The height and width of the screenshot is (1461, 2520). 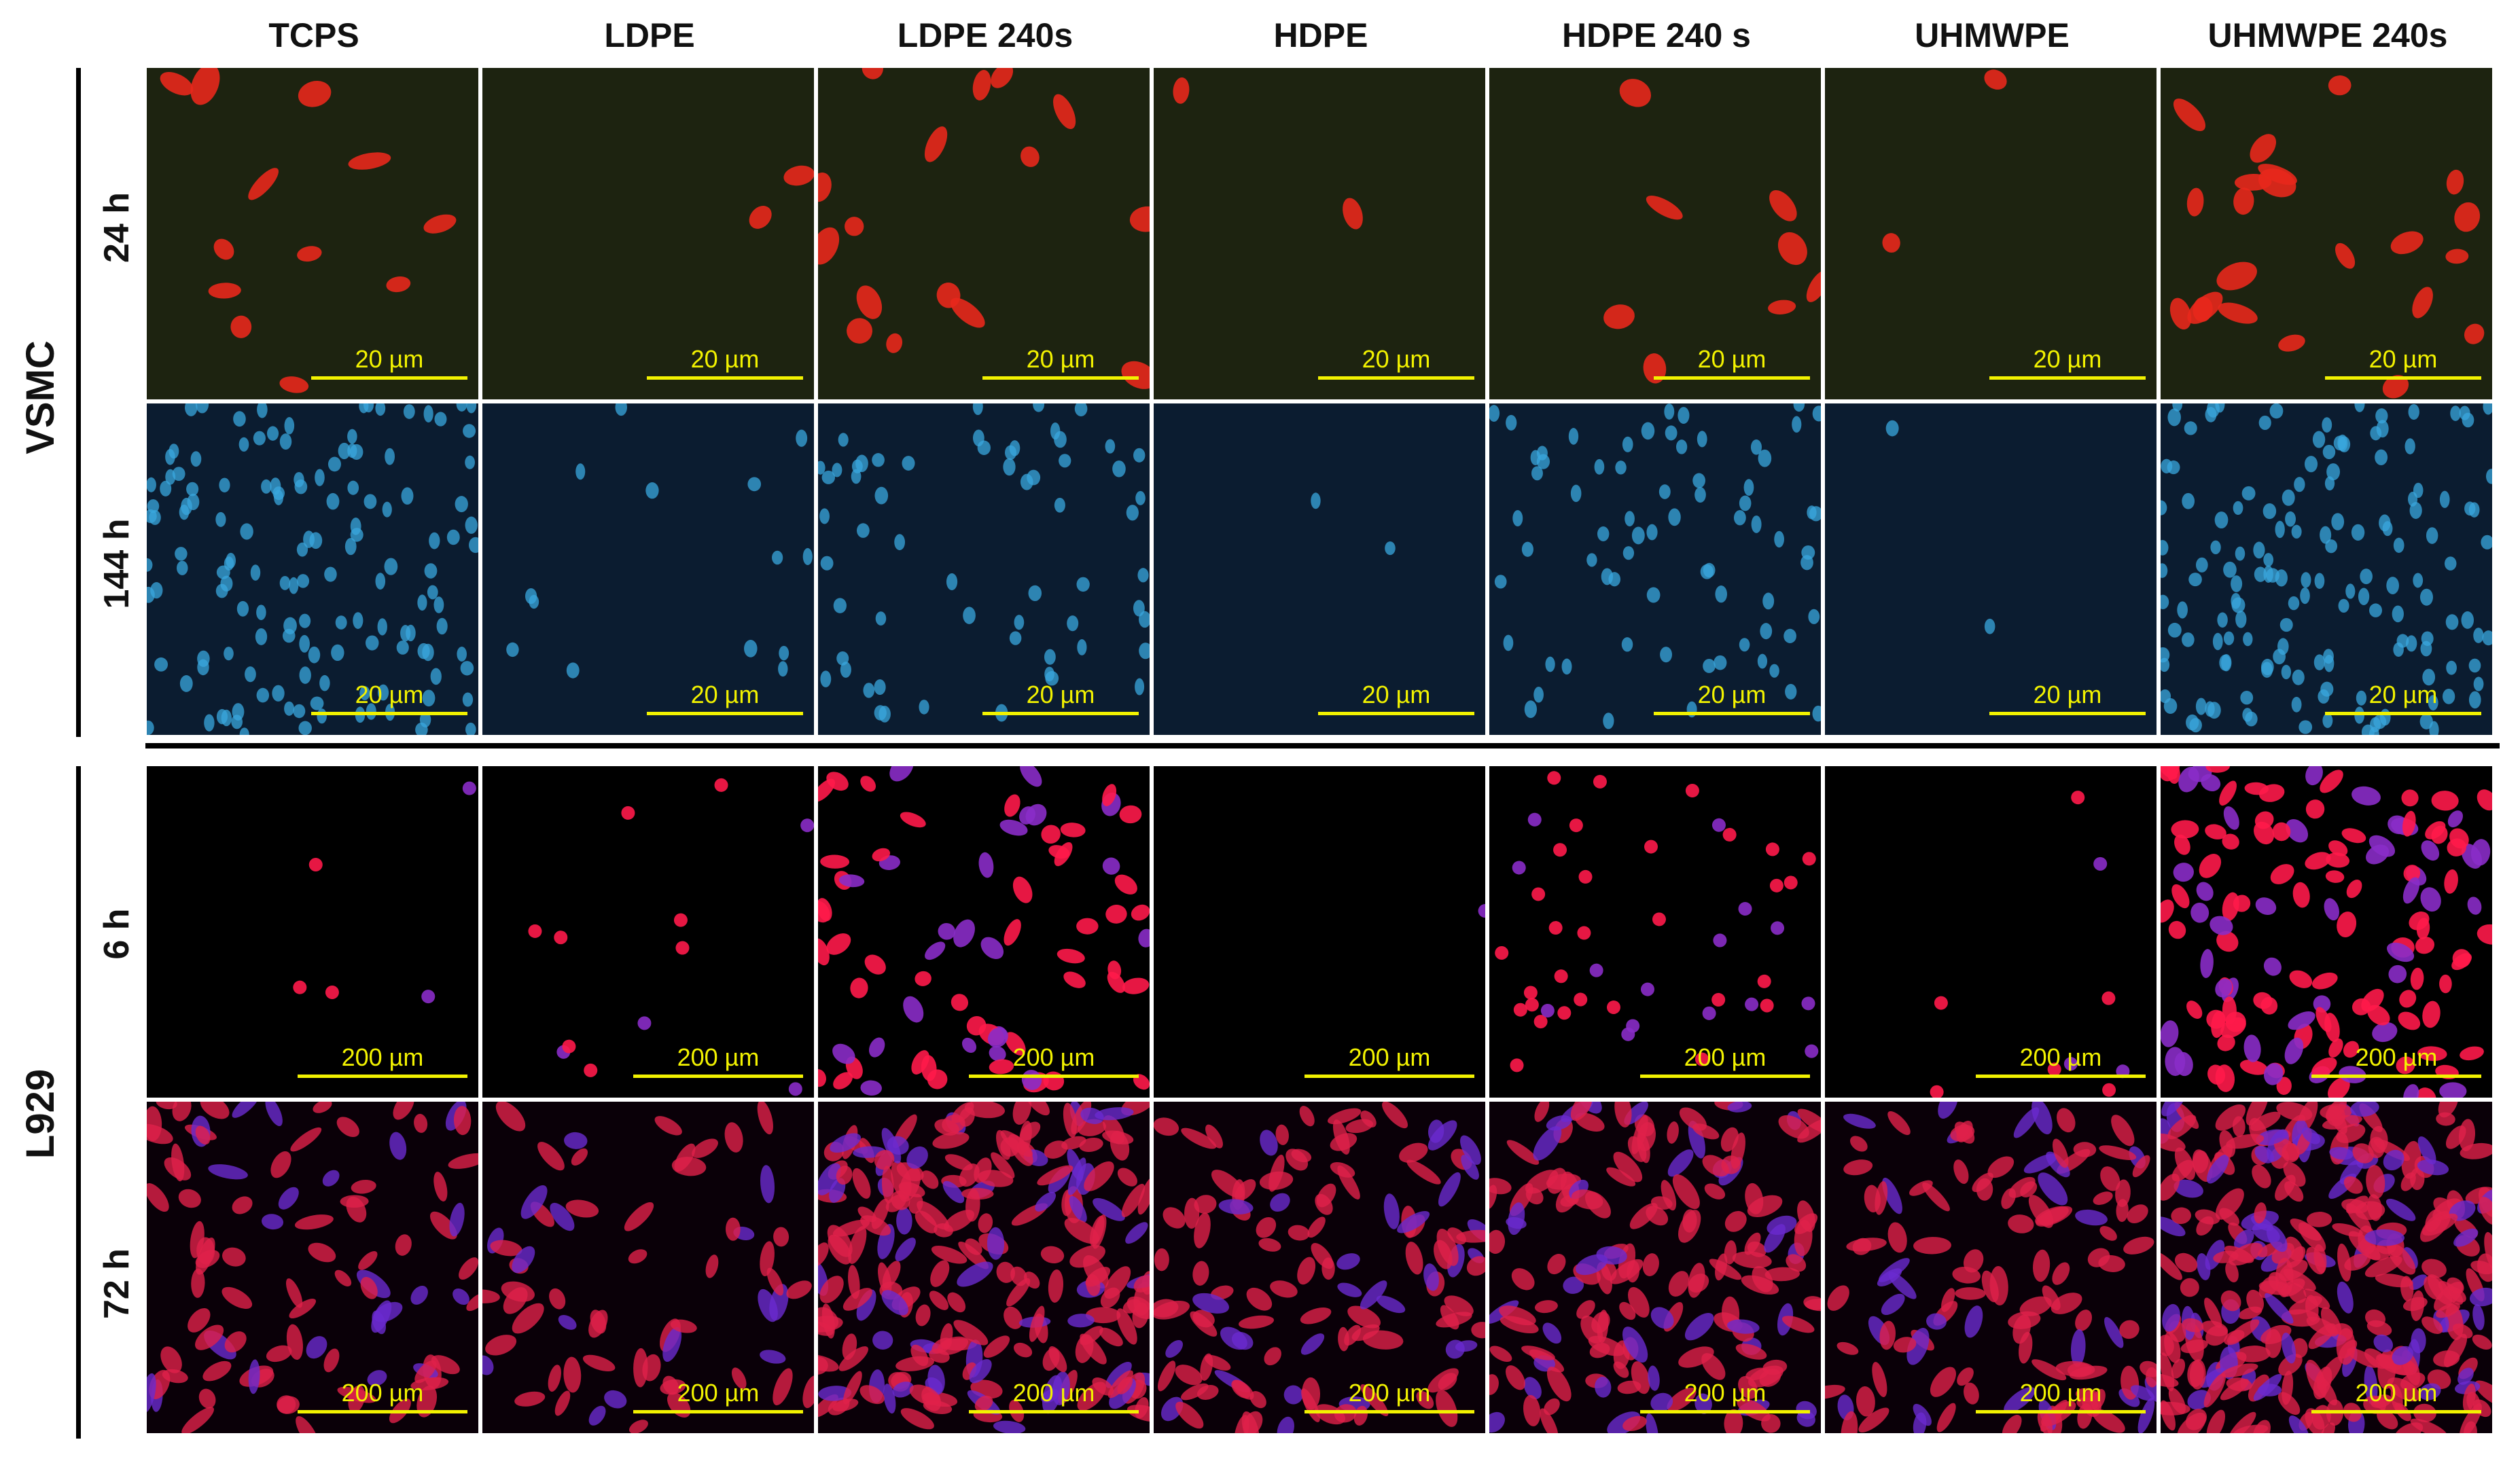 I want to click on scale-bar-label: 20 µm, so click(x=1060, y=695).